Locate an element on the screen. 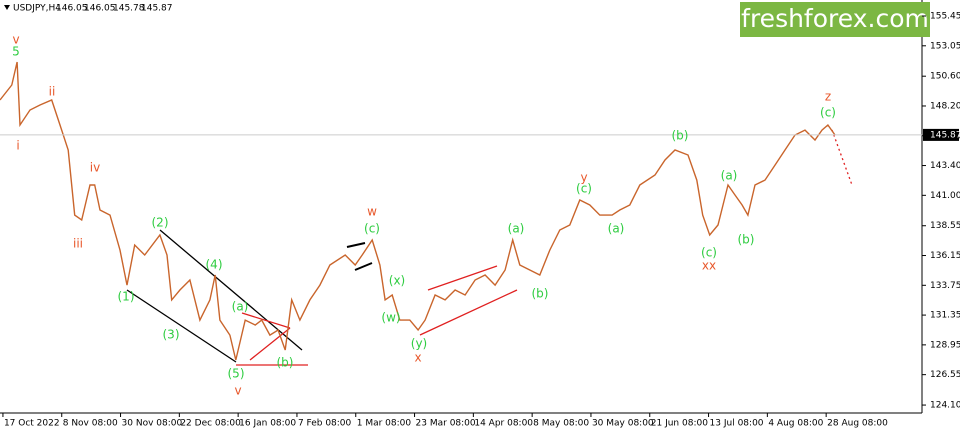 The image size is (960, 431). x-tick-label: 14 Apr 08:00 is located at coordinates (503, 424).